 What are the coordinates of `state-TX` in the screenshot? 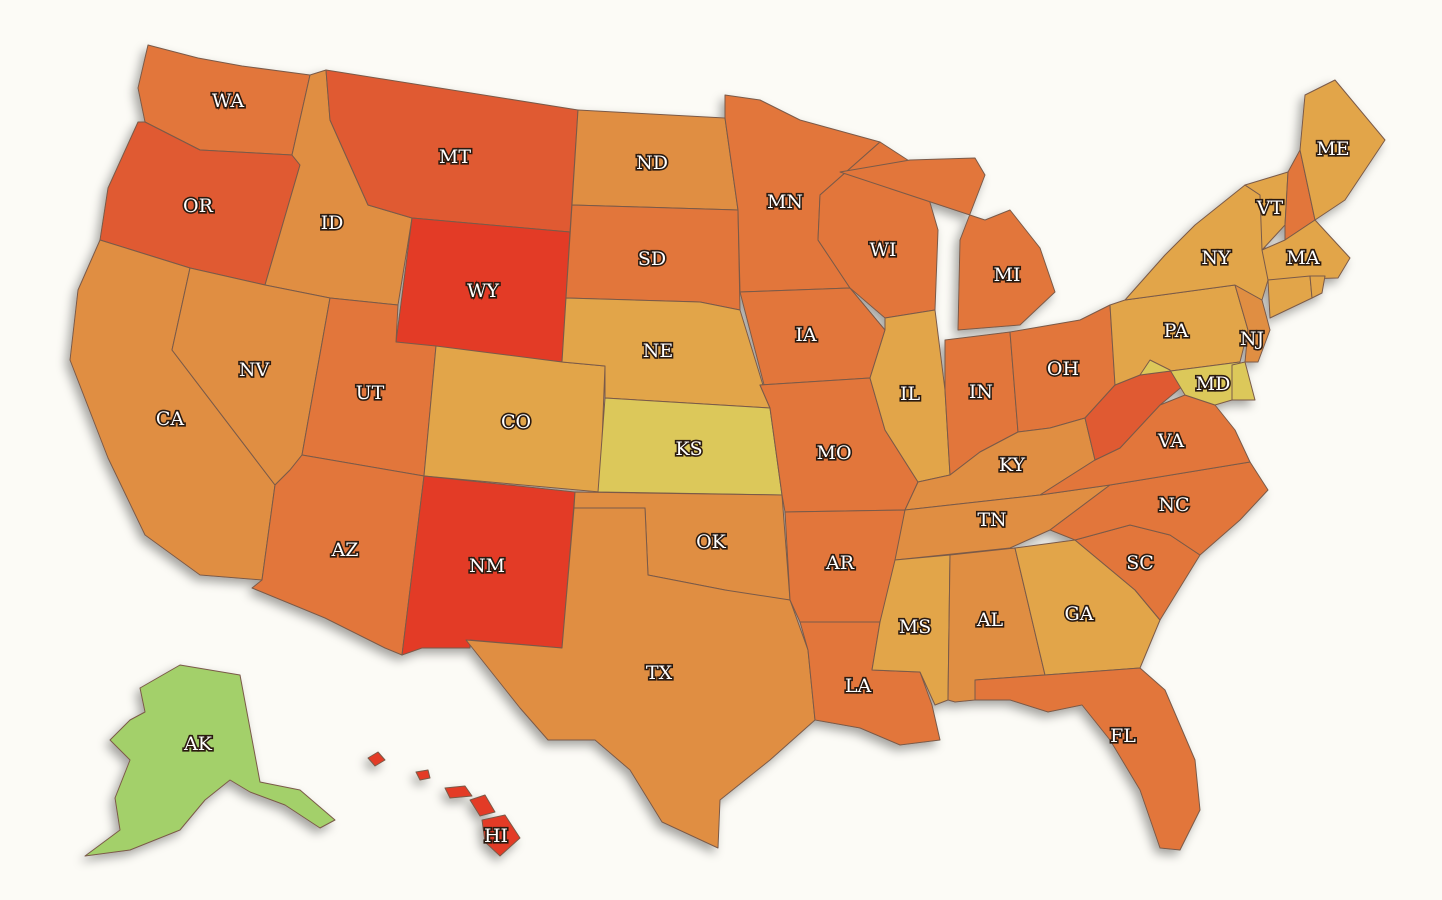 It's located at (640, 678).